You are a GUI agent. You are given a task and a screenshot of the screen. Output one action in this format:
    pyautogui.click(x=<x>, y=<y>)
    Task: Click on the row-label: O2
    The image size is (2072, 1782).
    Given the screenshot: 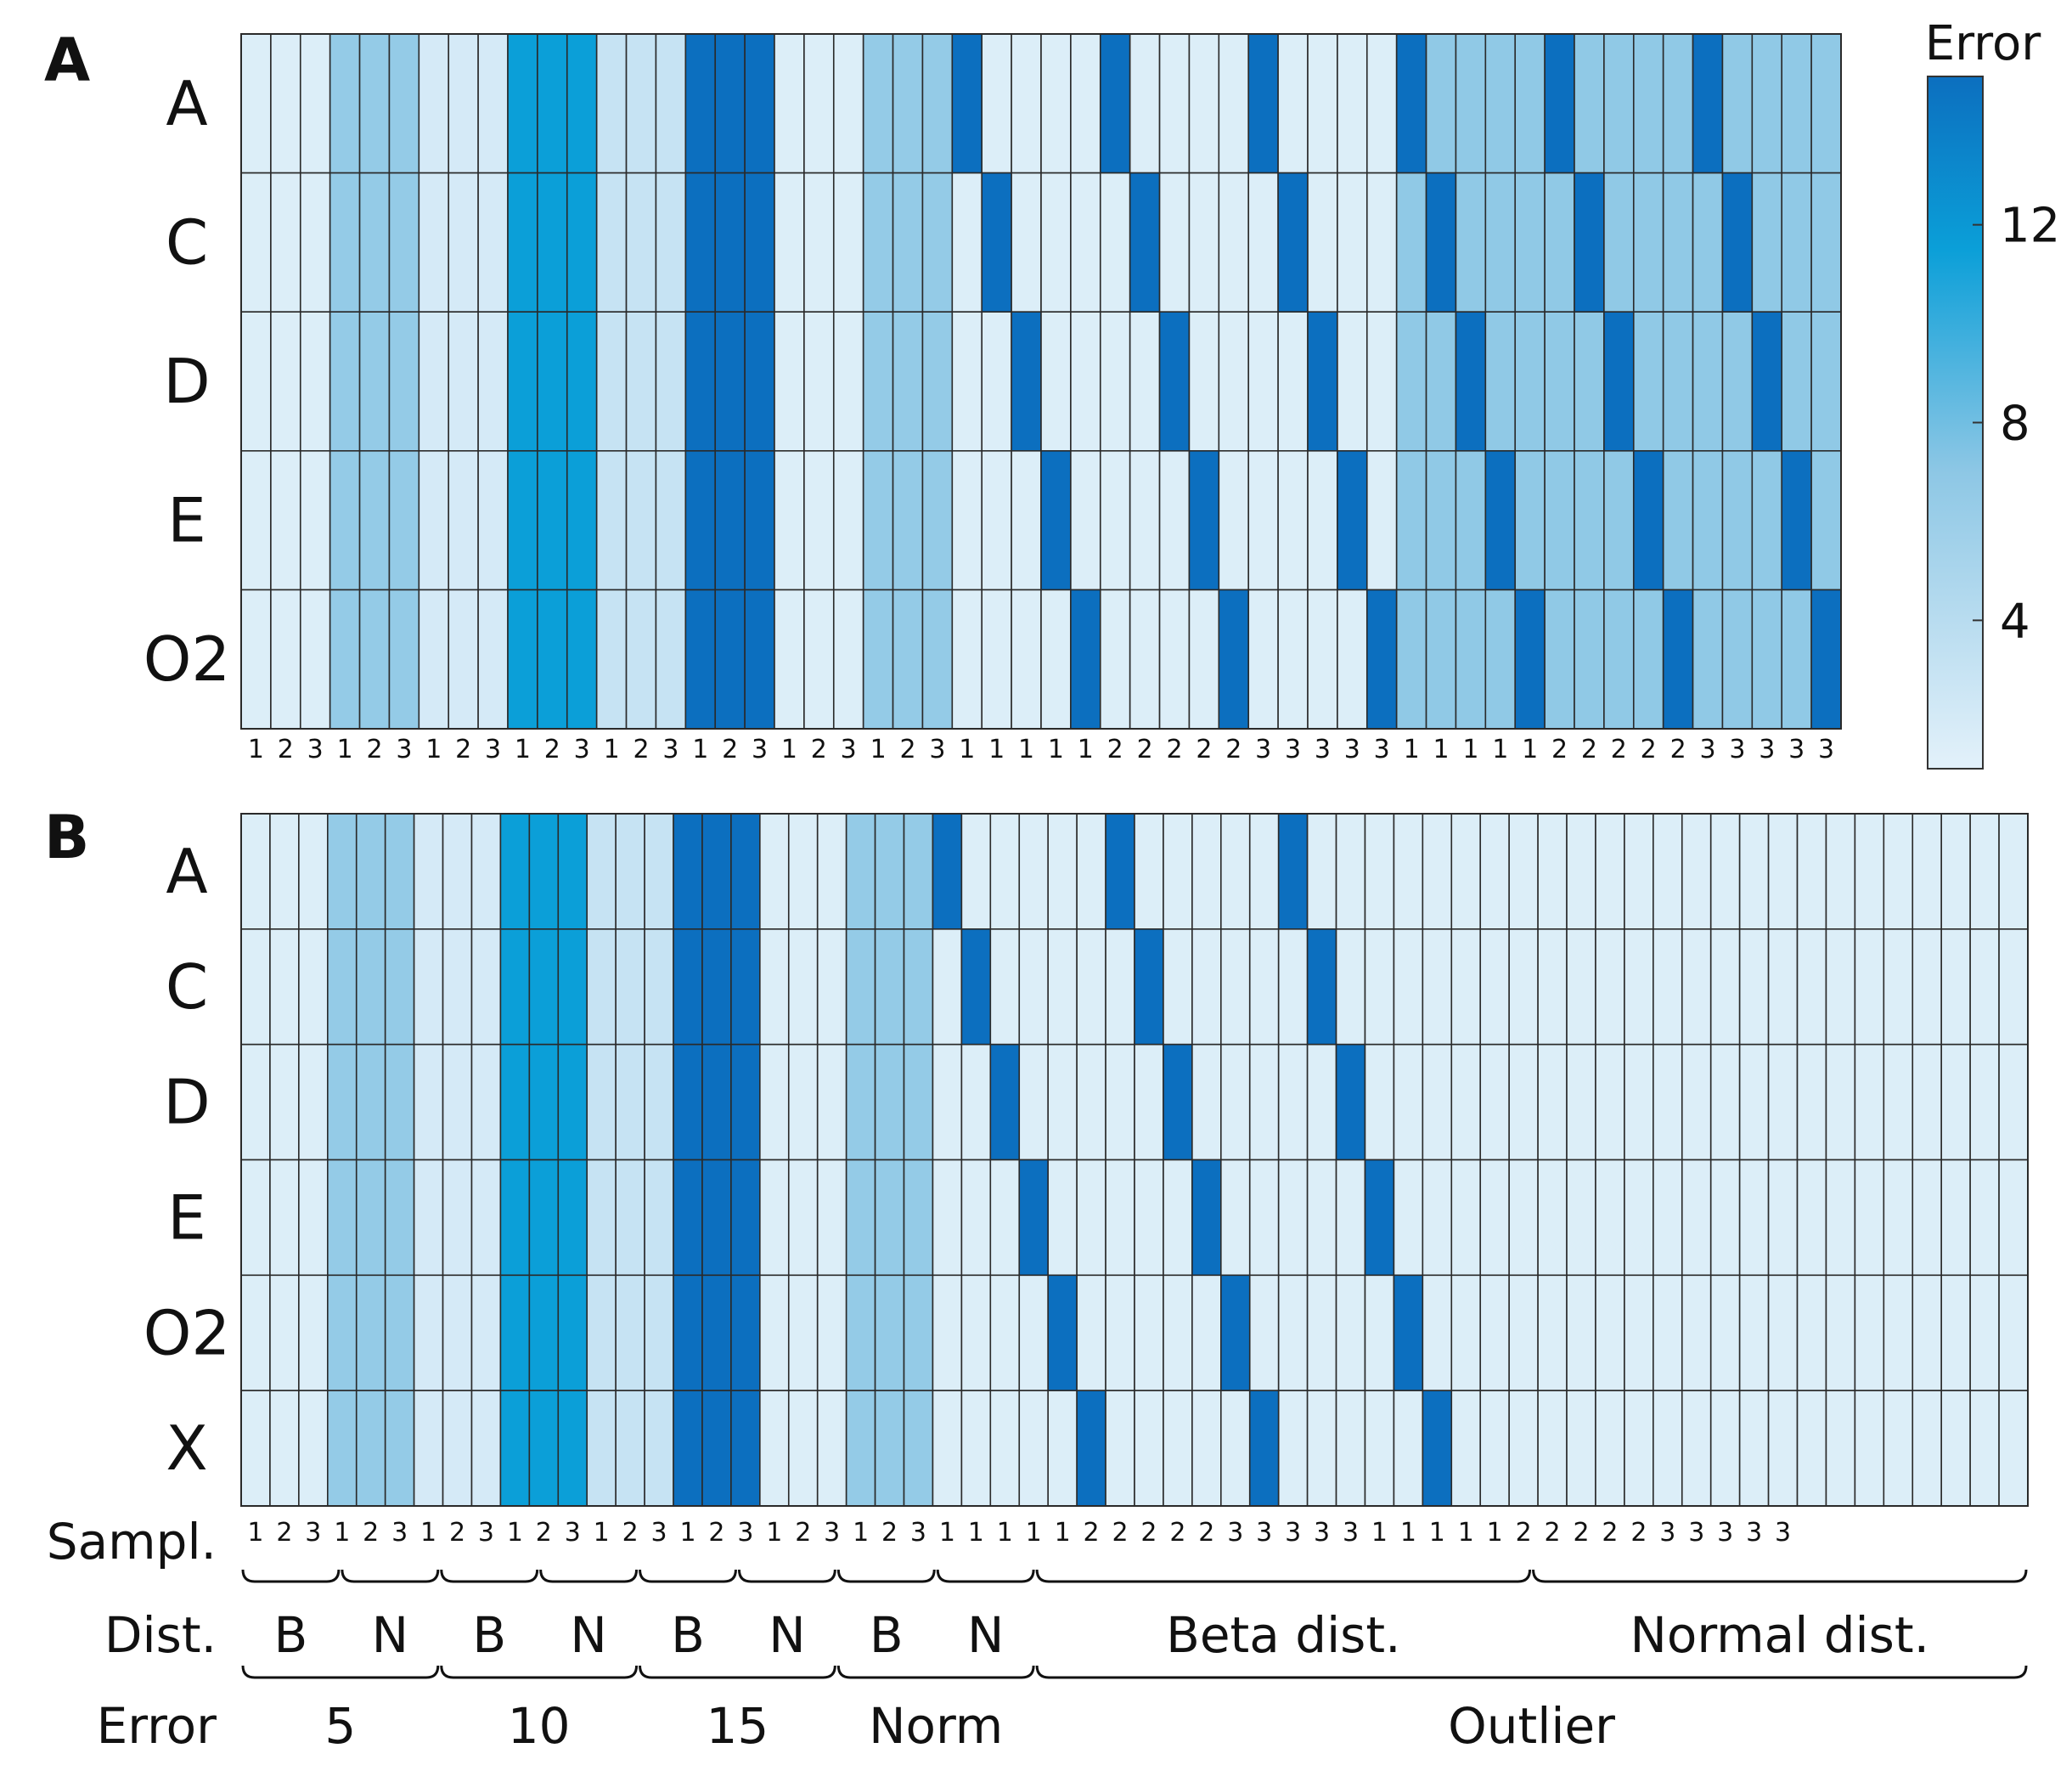 What is the action you would take?
    pyautogui.click(x=187, y=659)
    